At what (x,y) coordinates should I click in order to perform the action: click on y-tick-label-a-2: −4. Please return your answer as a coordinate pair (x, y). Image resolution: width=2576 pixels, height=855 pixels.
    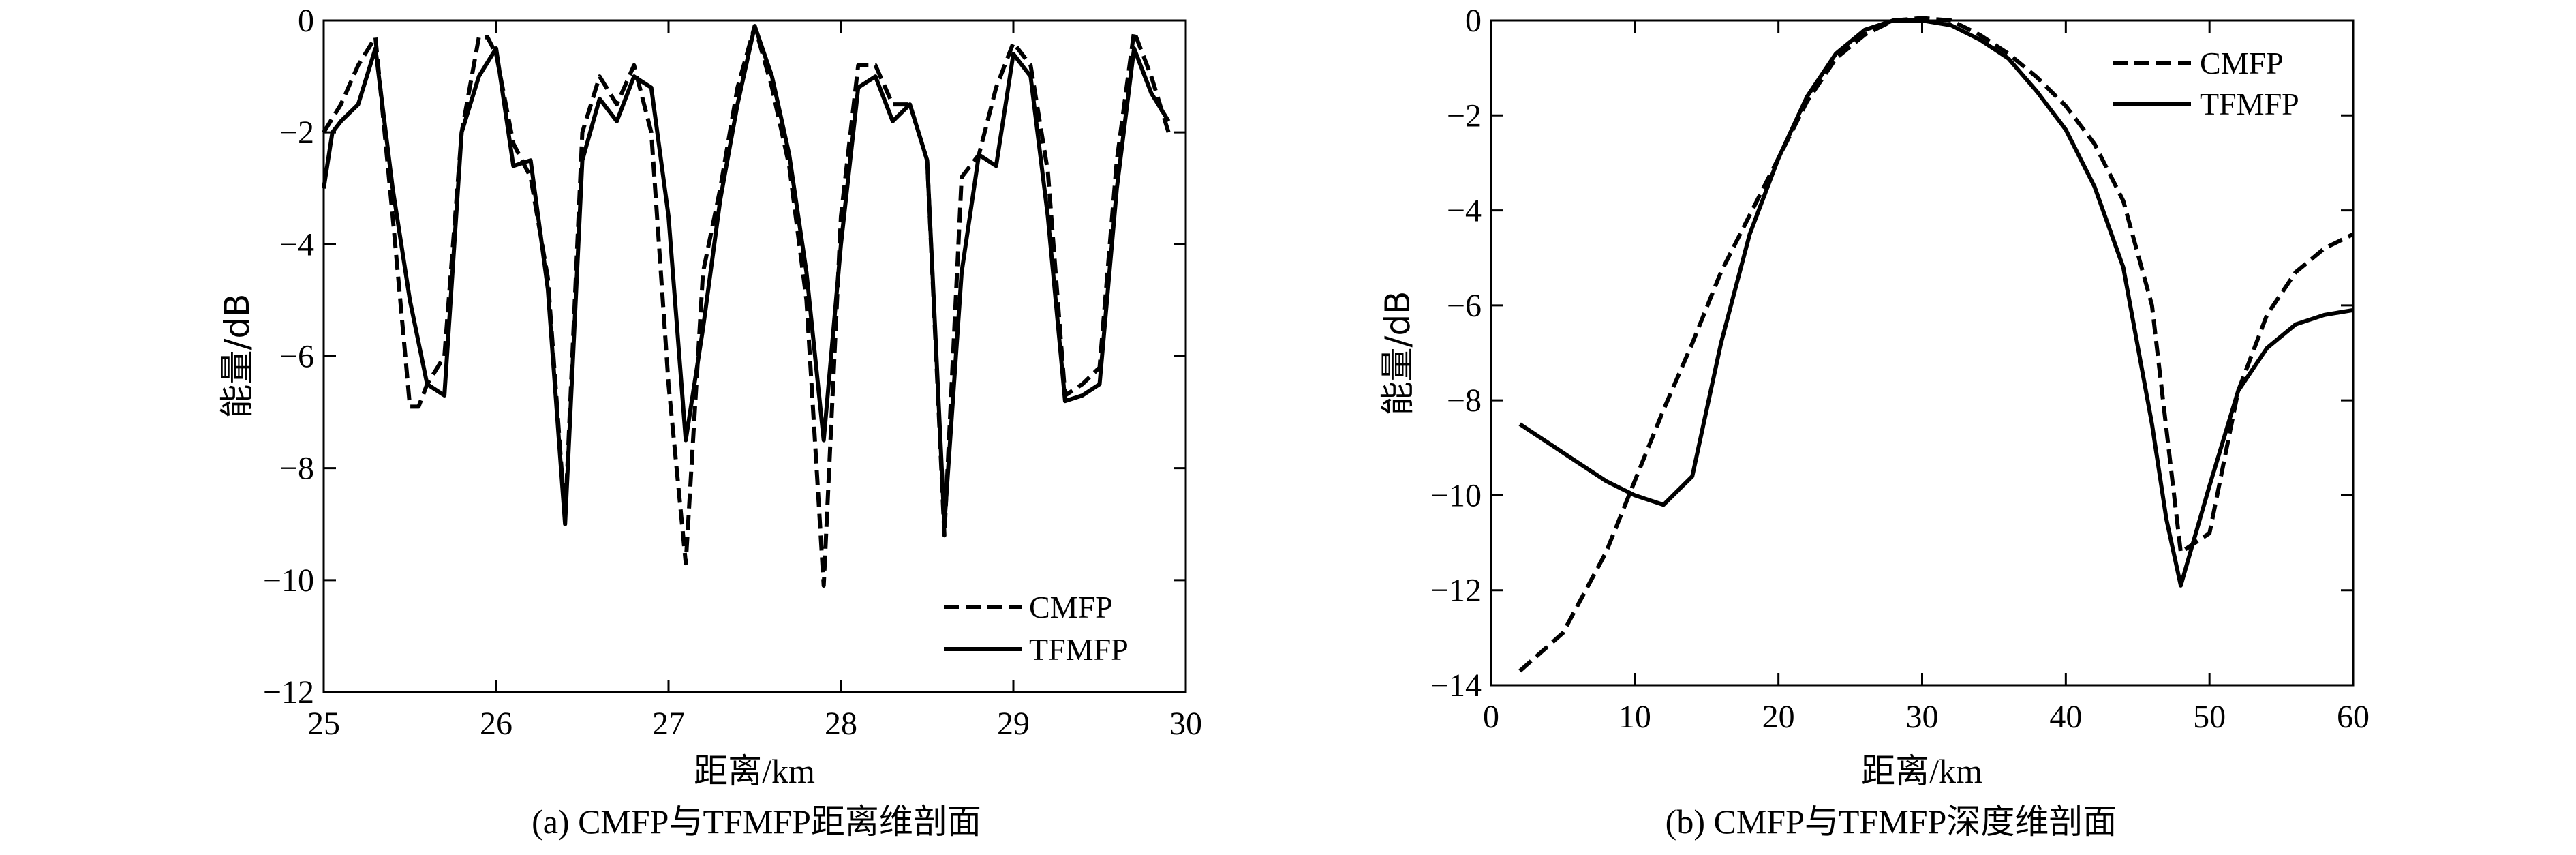
    Looking at the image, I should click on (296, 244).